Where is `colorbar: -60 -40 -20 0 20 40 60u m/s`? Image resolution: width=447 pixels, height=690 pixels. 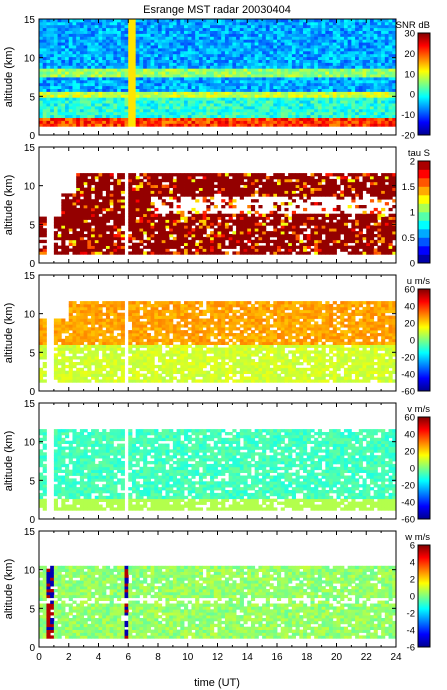 colorbar: -60 -40 -20 0 20 40 60u m/s is located at coordinates (416, 337).